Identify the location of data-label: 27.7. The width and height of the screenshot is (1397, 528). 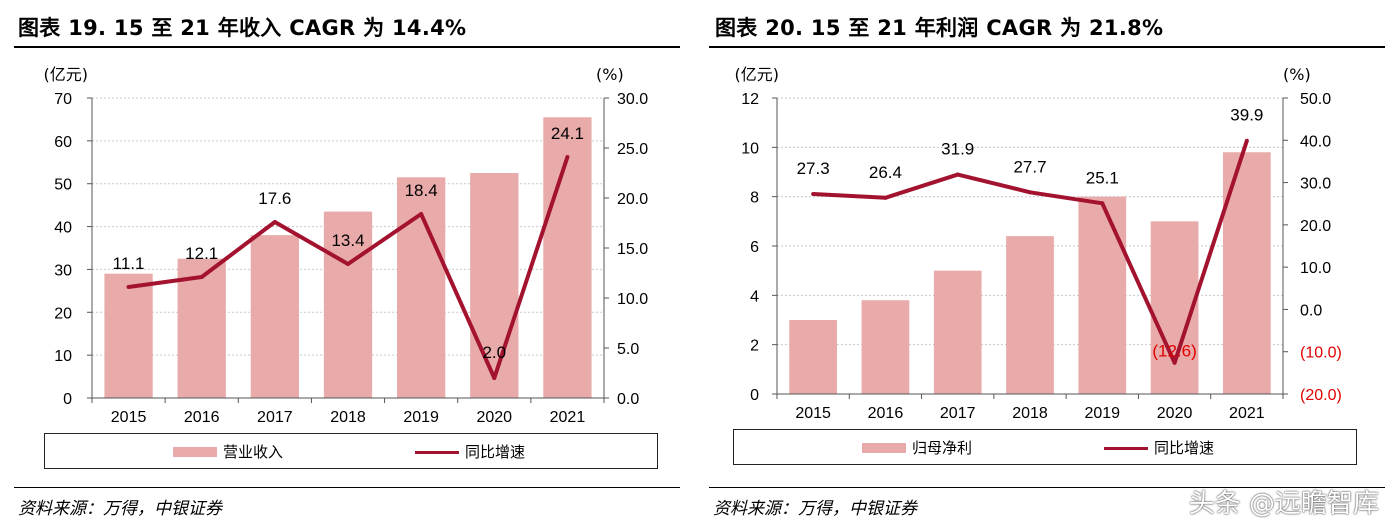
(1029, 166).